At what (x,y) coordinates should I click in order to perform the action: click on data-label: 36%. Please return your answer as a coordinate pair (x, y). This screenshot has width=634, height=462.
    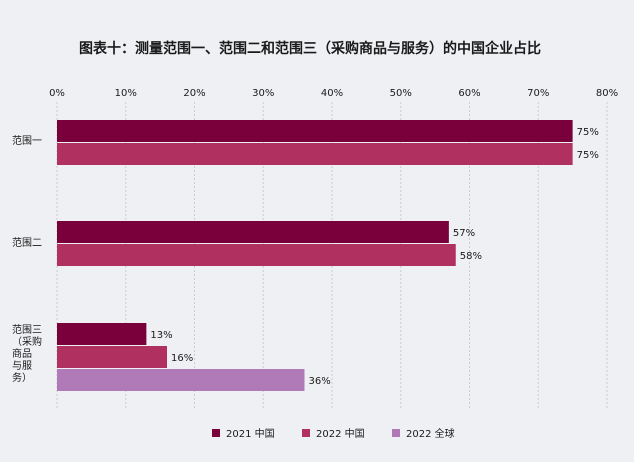
    Looking at the image, I should click on (320, 381).